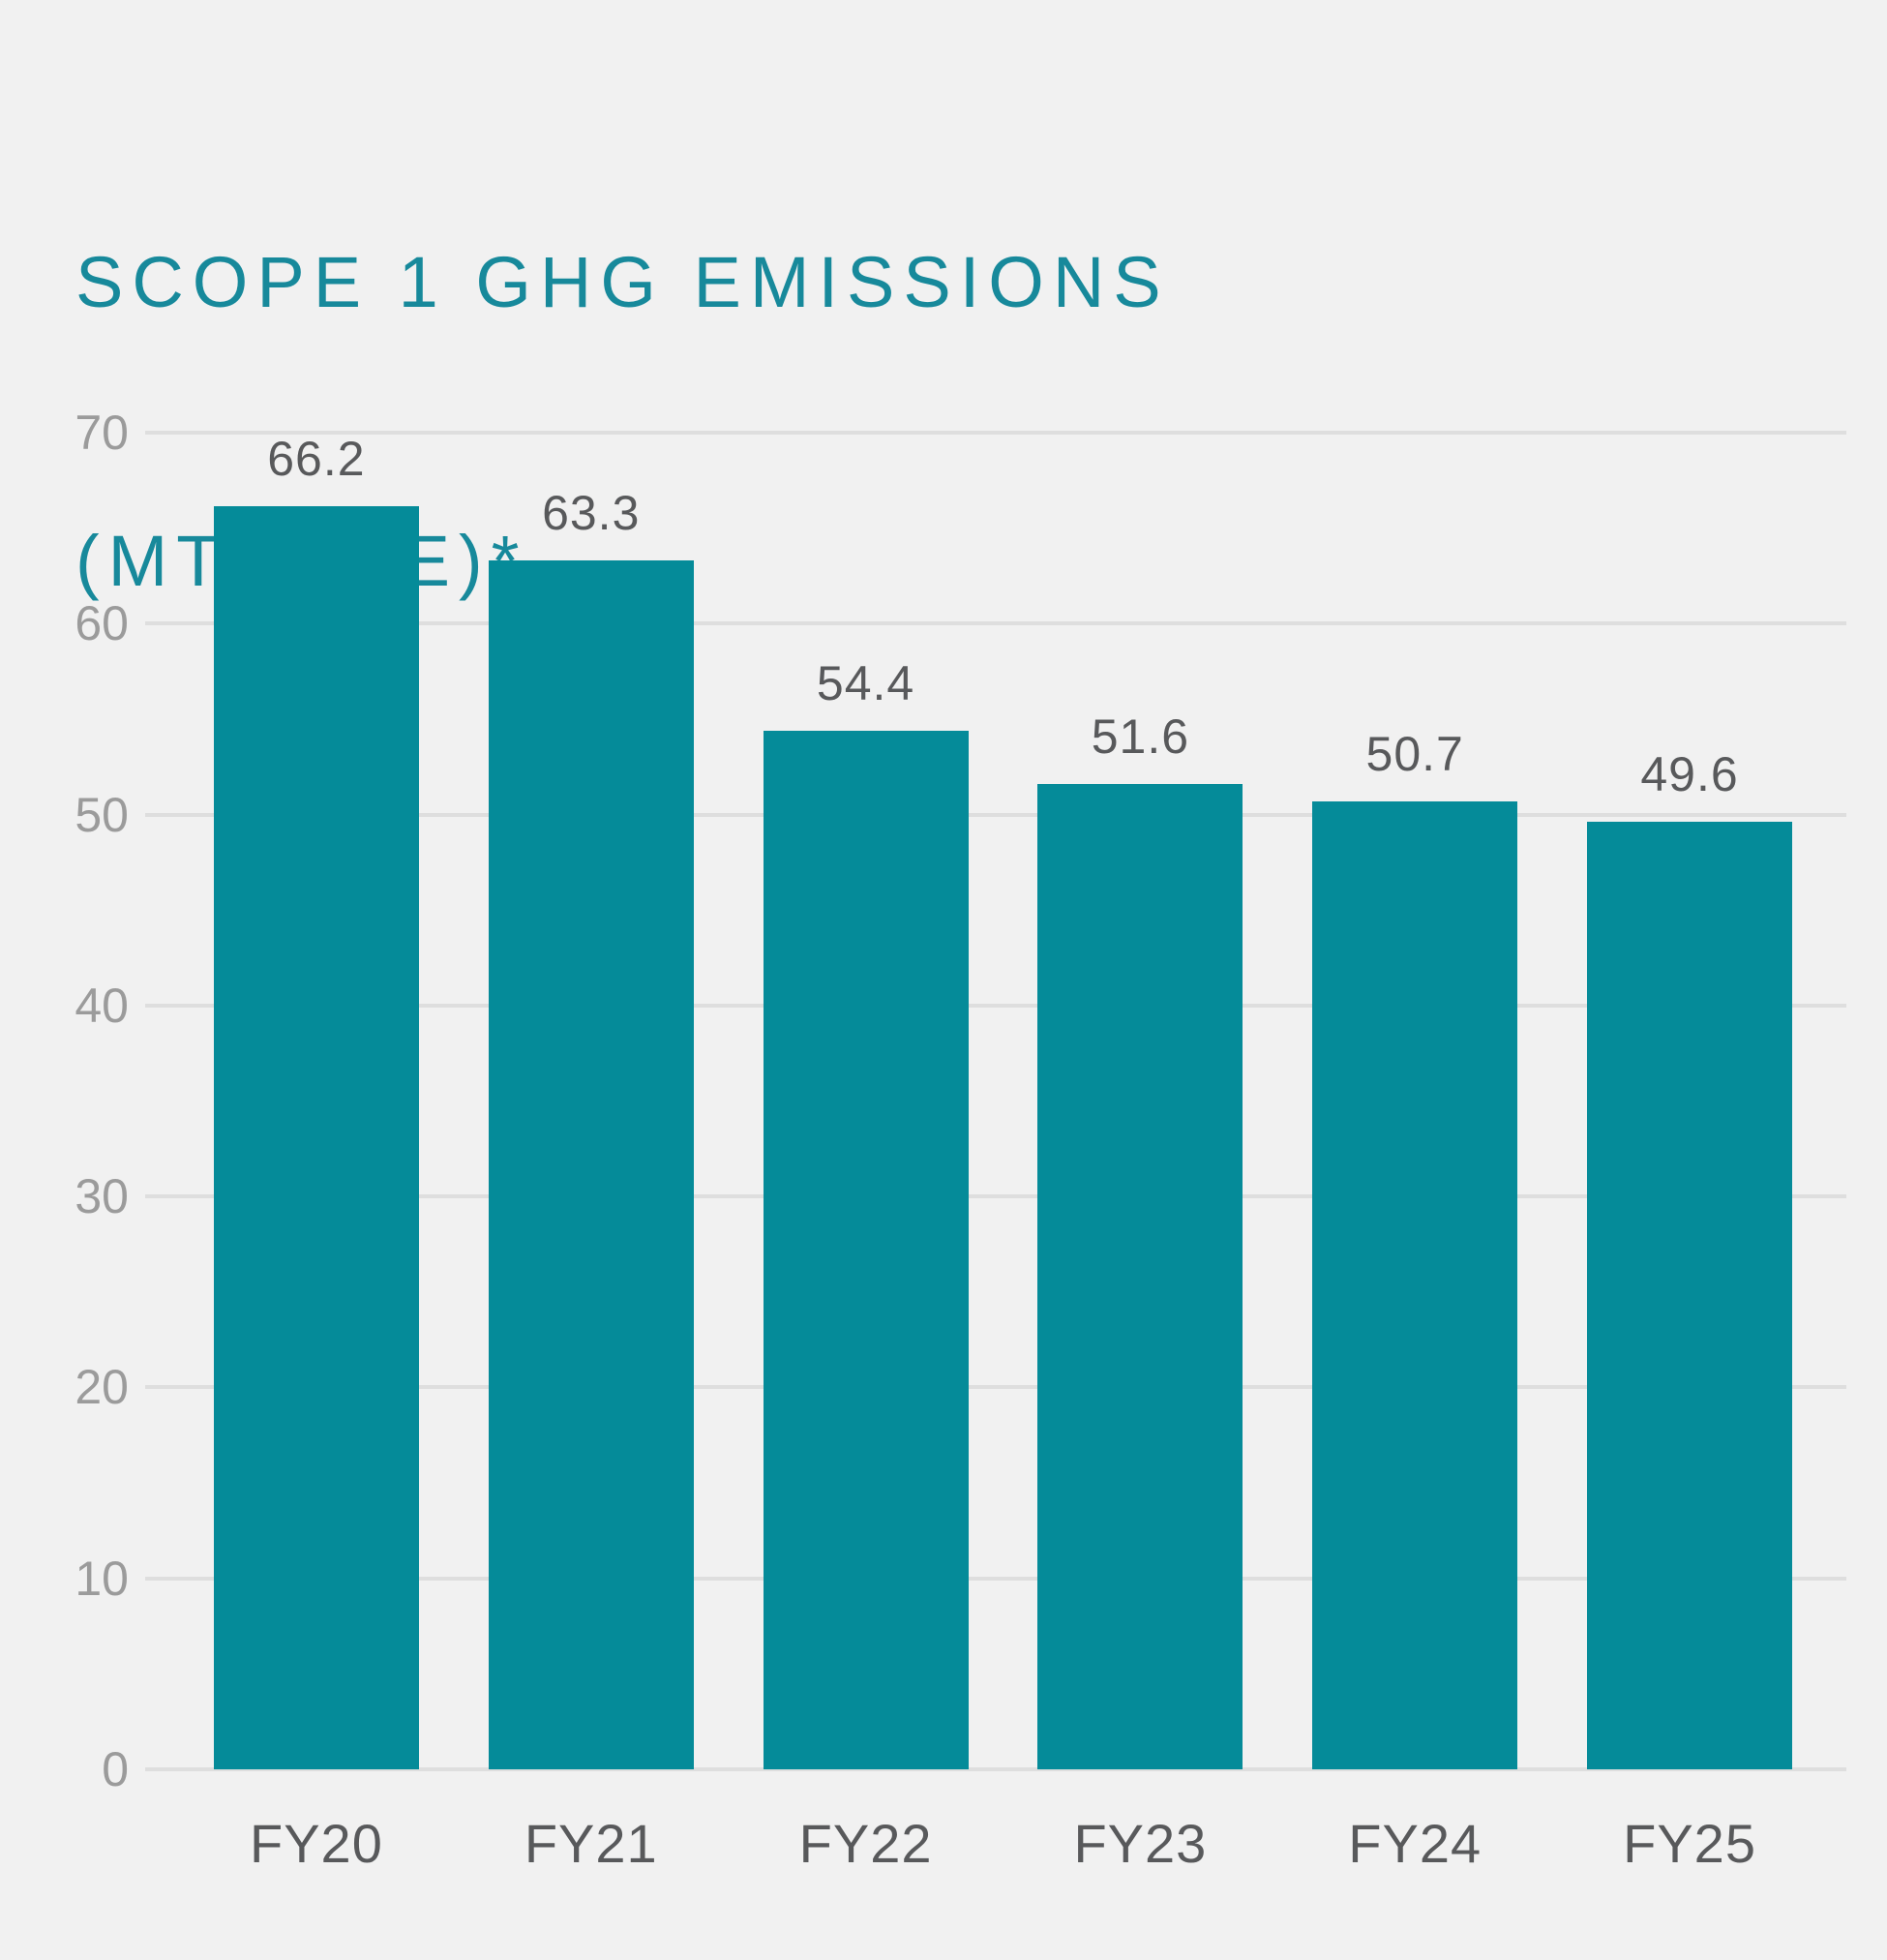 The image size is (1887, 1960). I want to click on bar-group-fy21: 63.3 FY21, so click(591, 1152).